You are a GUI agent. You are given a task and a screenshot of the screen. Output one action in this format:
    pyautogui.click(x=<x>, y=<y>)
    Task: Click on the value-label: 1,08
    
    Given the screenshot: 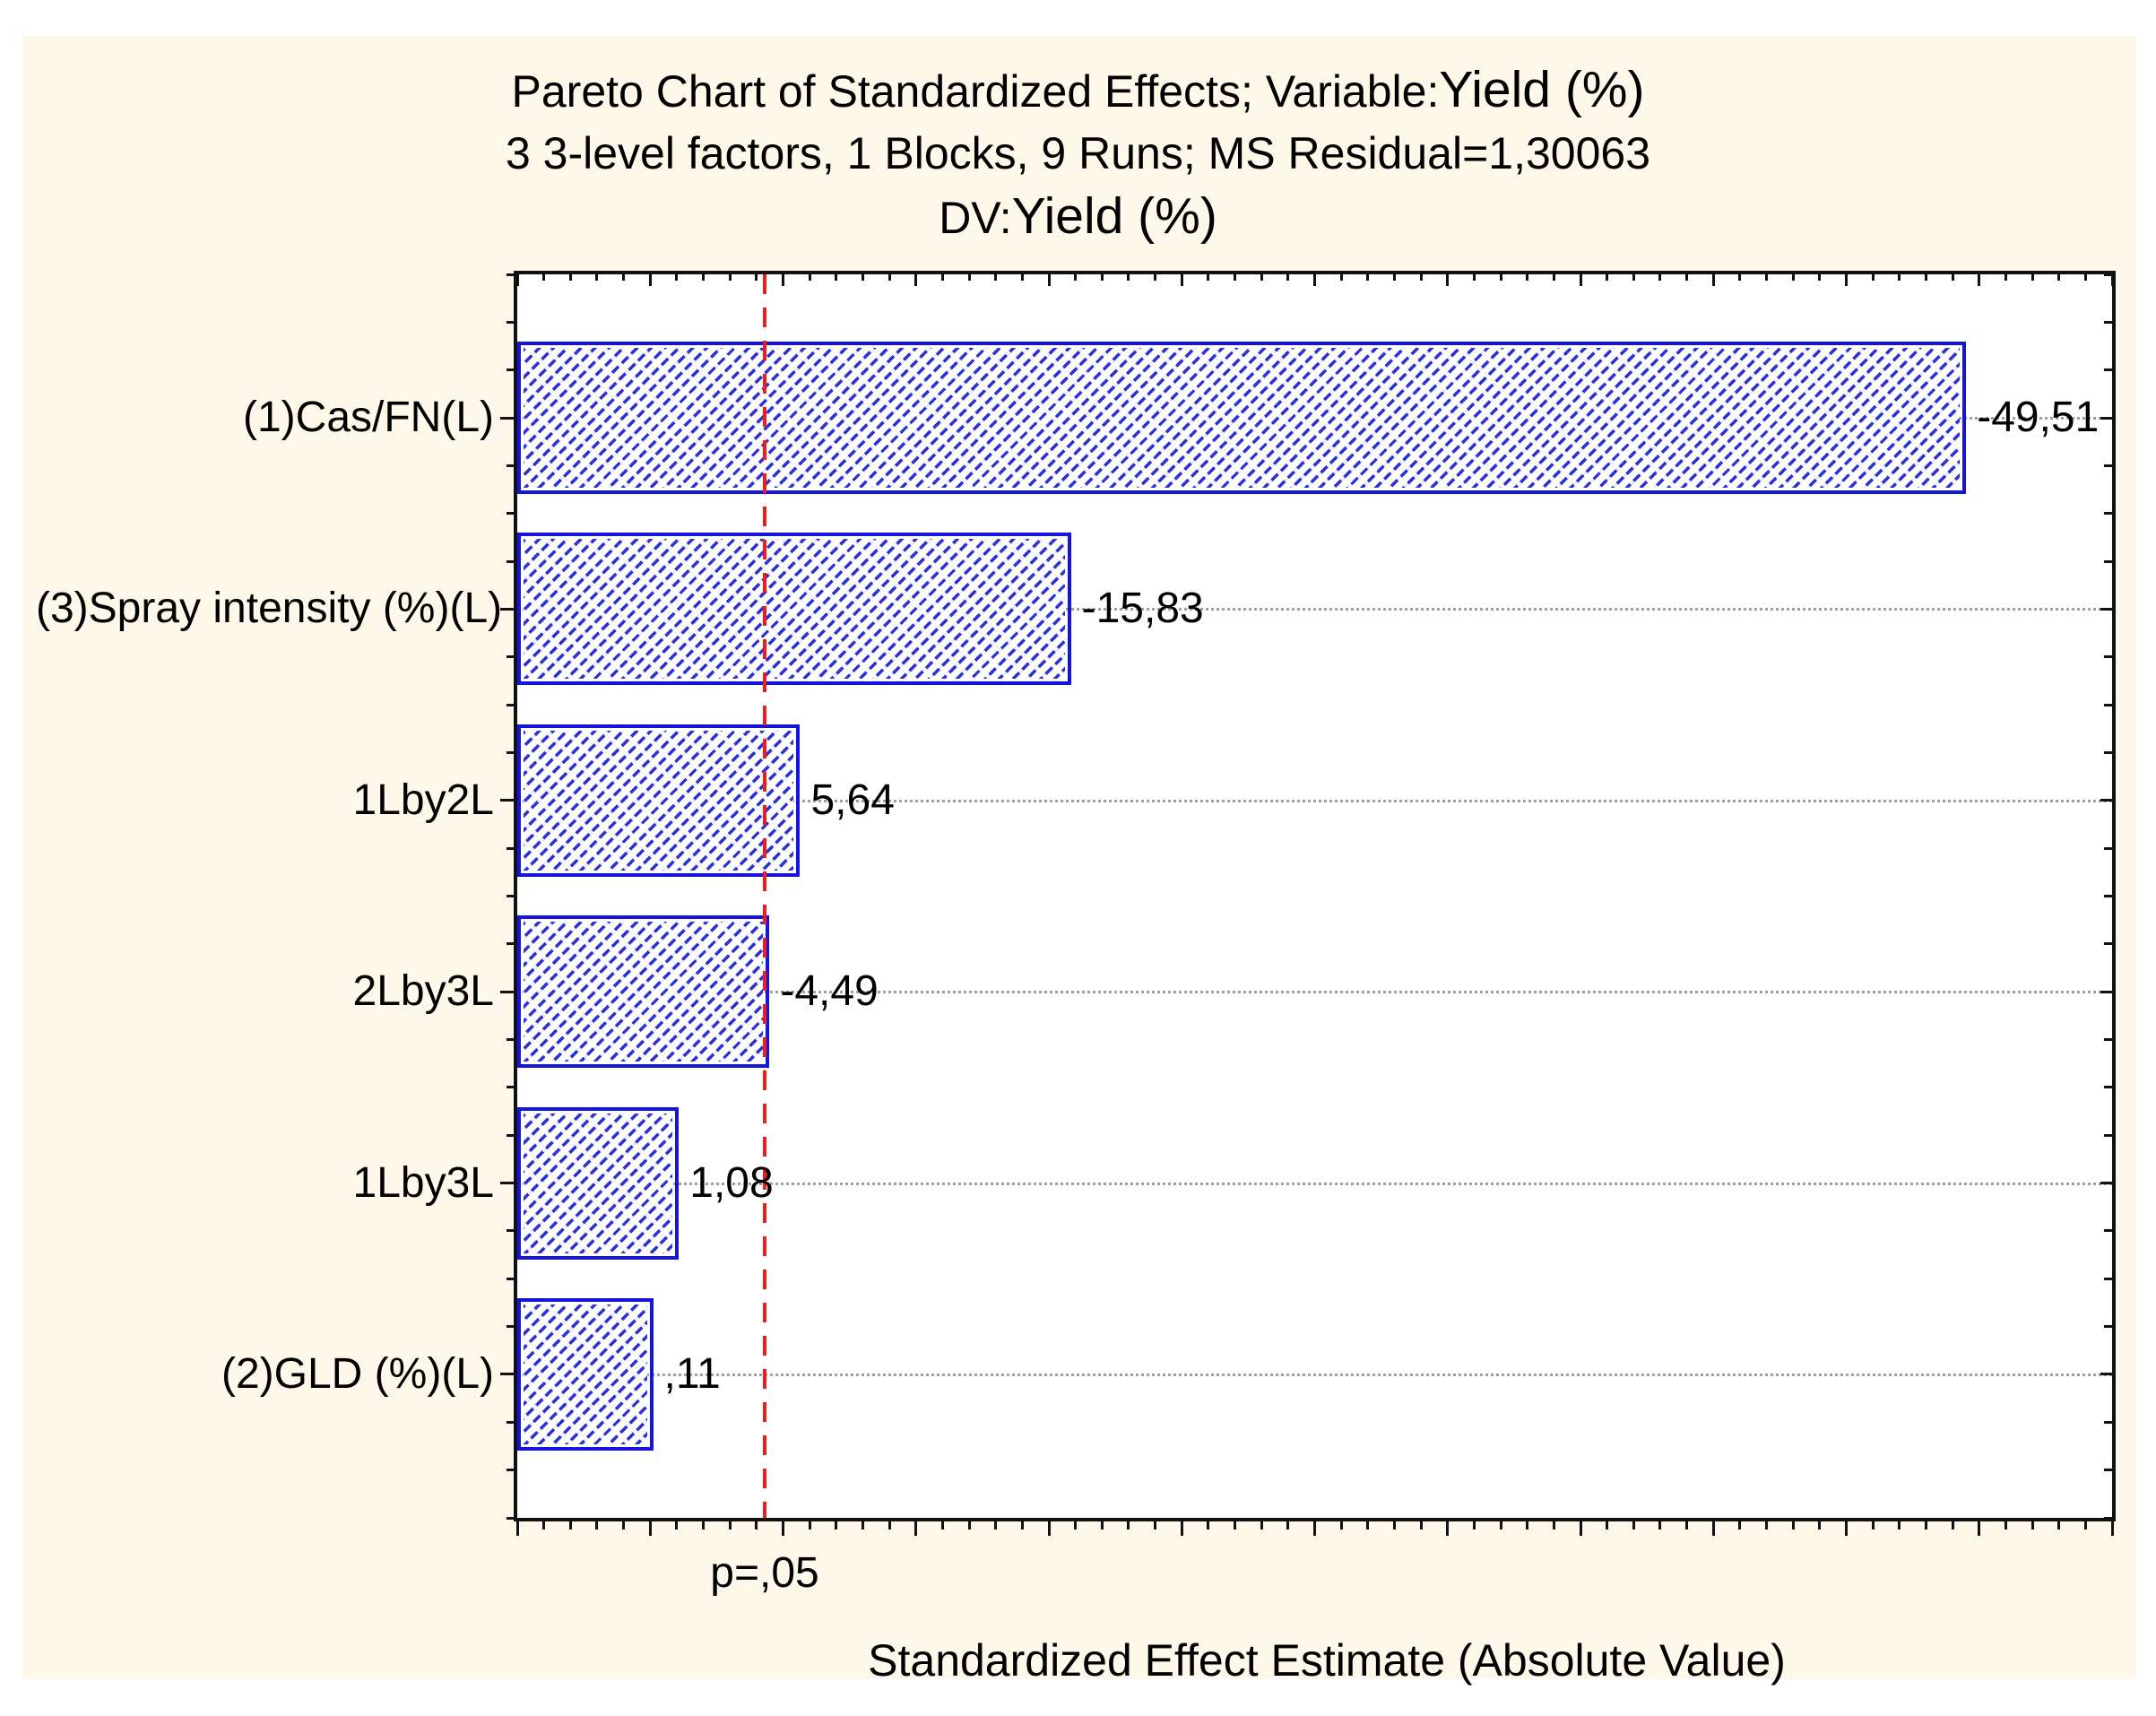 What is the action you would take?
    pyautogui.click(x=732, y=1182)
    